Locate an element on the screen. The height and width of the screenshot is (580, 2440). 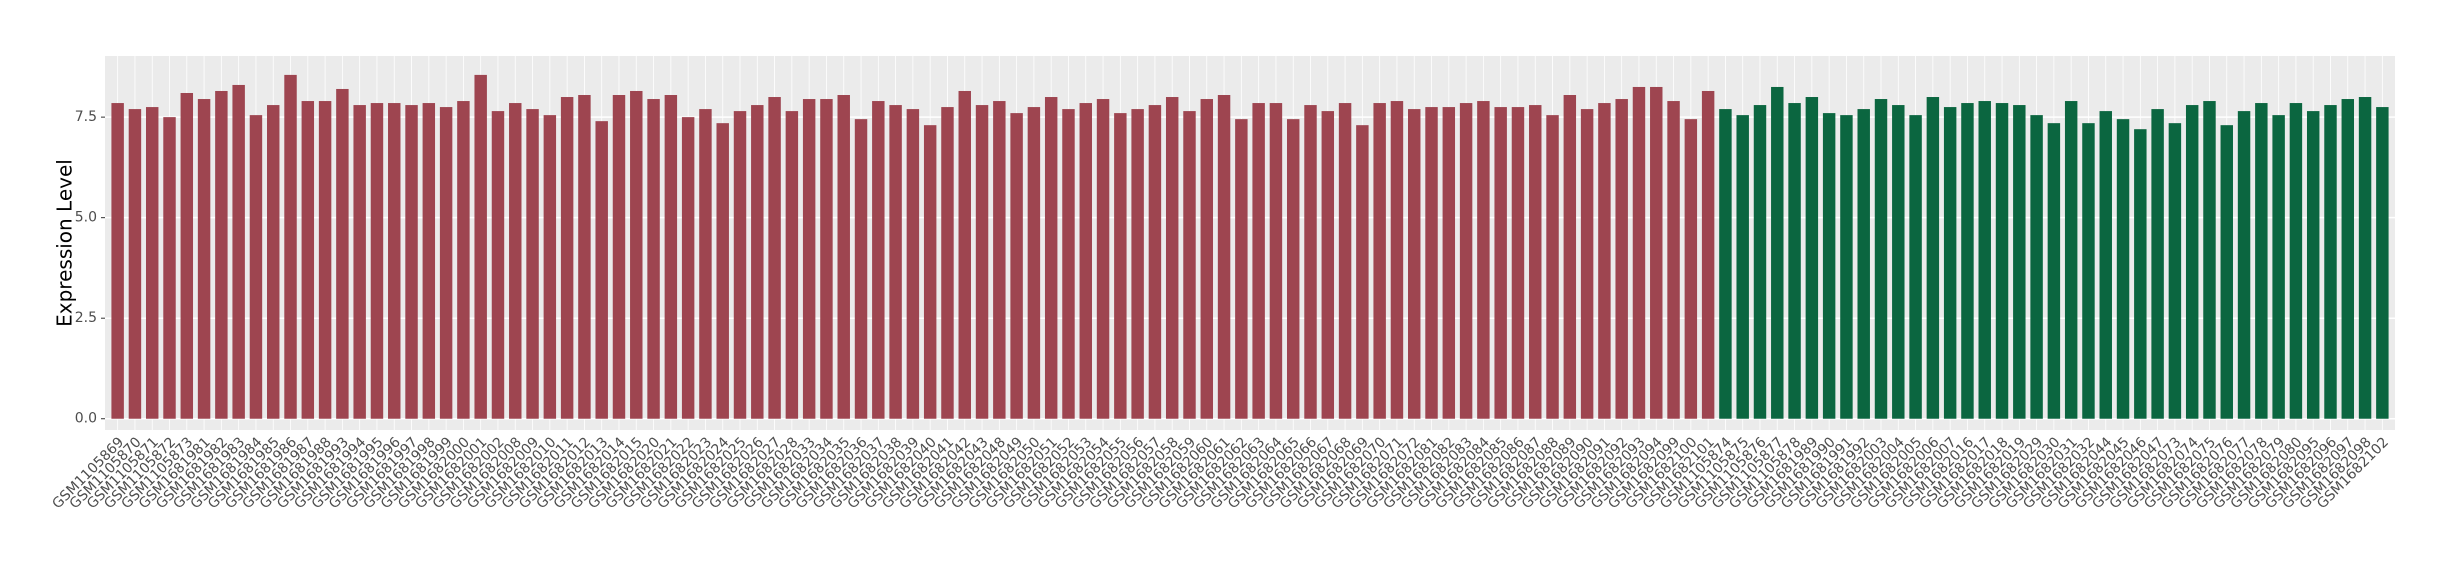
y-axis-label: Expression Level is located at coordinates (65, 243).